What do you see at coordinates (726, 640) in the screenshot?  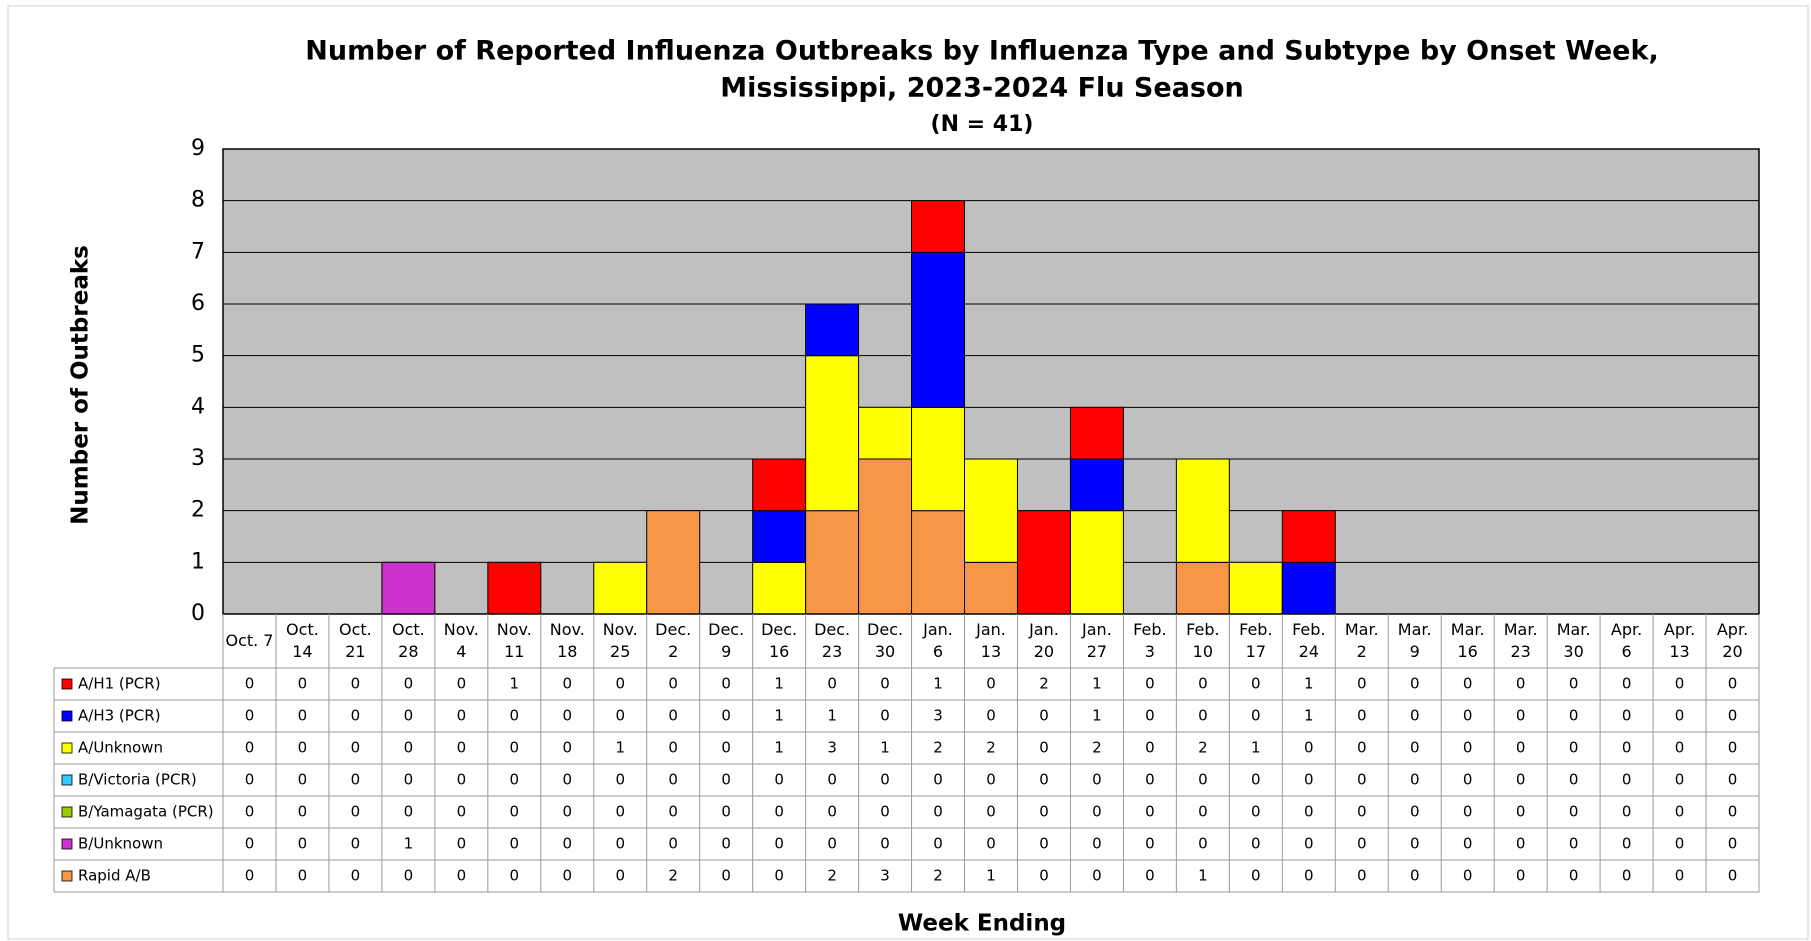 I see `x-tick-label: Dec. 9` at bounding box center [726, 640].